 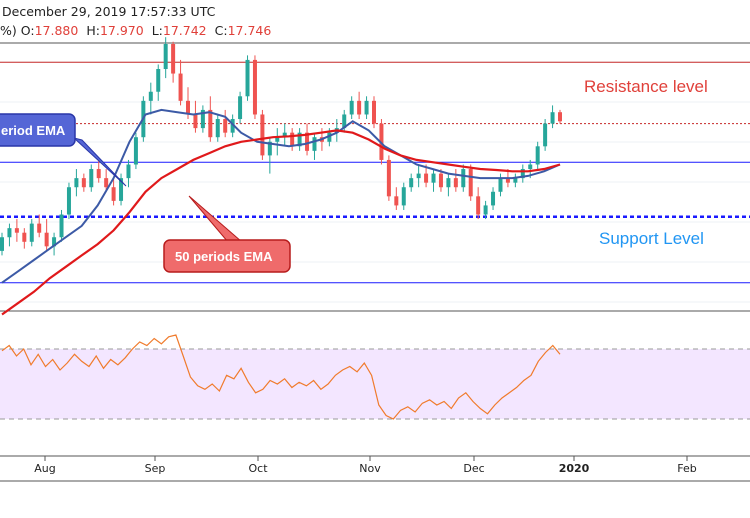 What do you see at coordinates (184, 30) in the screenshot?
I see `low-value: 17.742` at bounding box center [184, 30].